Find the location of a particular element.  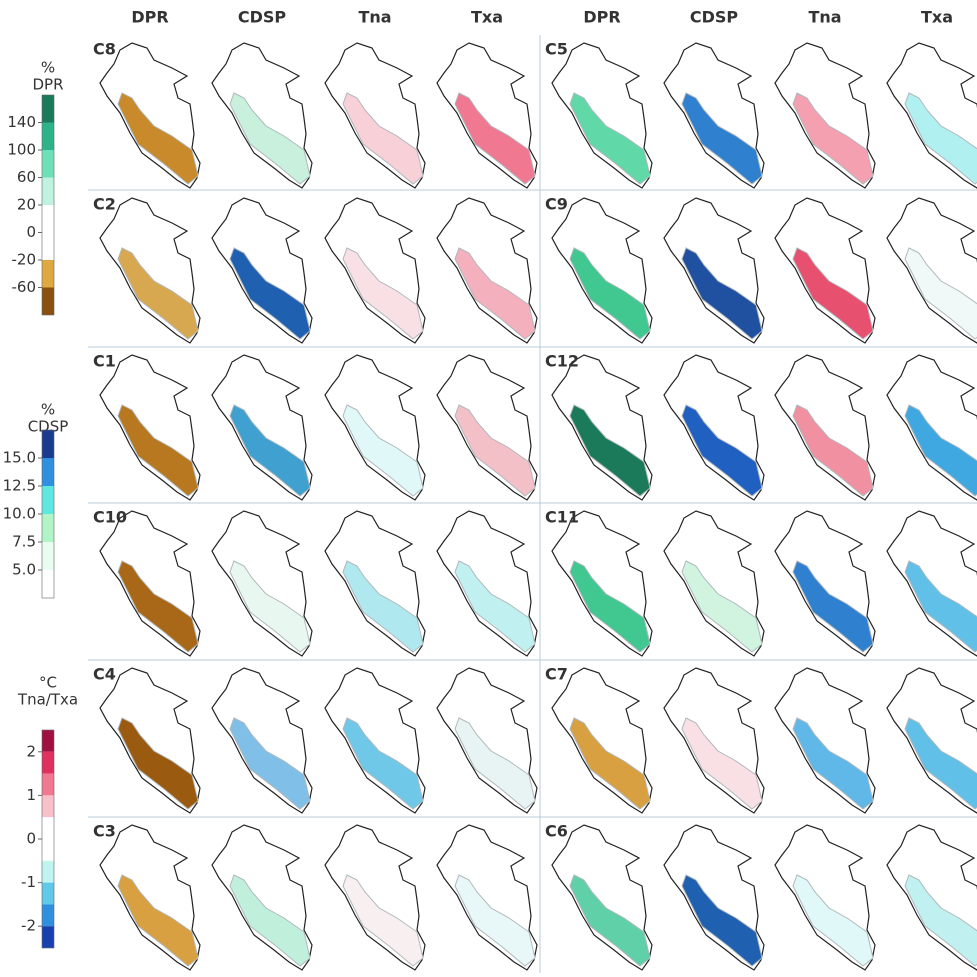

panel-label: C9 is located at coordinates (556, 204).